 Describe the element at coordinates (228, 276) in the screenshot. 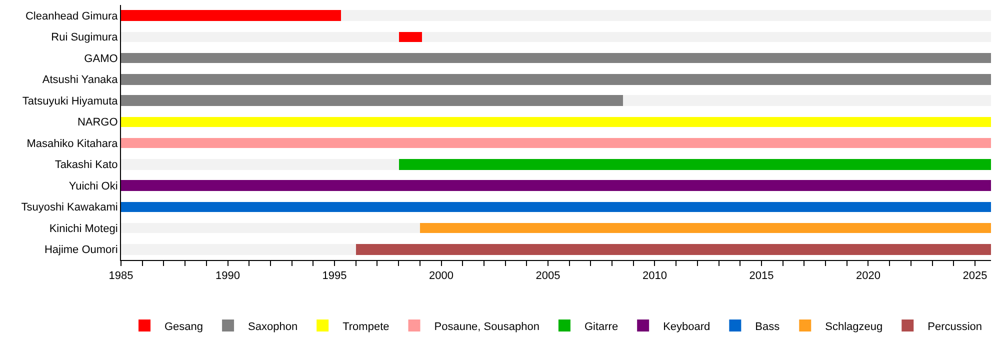

I see `x-tick-label: 1990` at that location.